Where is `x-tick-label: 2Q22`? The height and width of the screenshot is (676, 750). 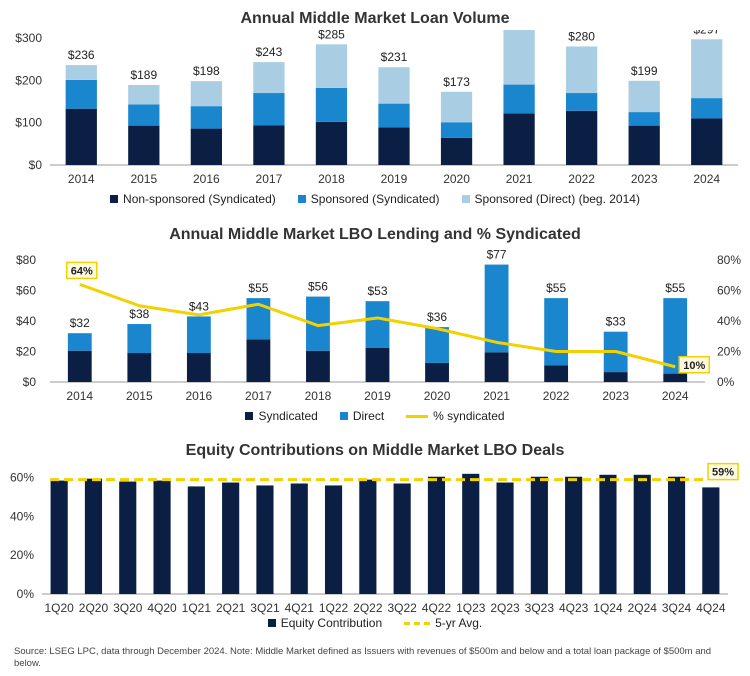
x-tick-label: 2Q22 is located at coordinates (368, 608).